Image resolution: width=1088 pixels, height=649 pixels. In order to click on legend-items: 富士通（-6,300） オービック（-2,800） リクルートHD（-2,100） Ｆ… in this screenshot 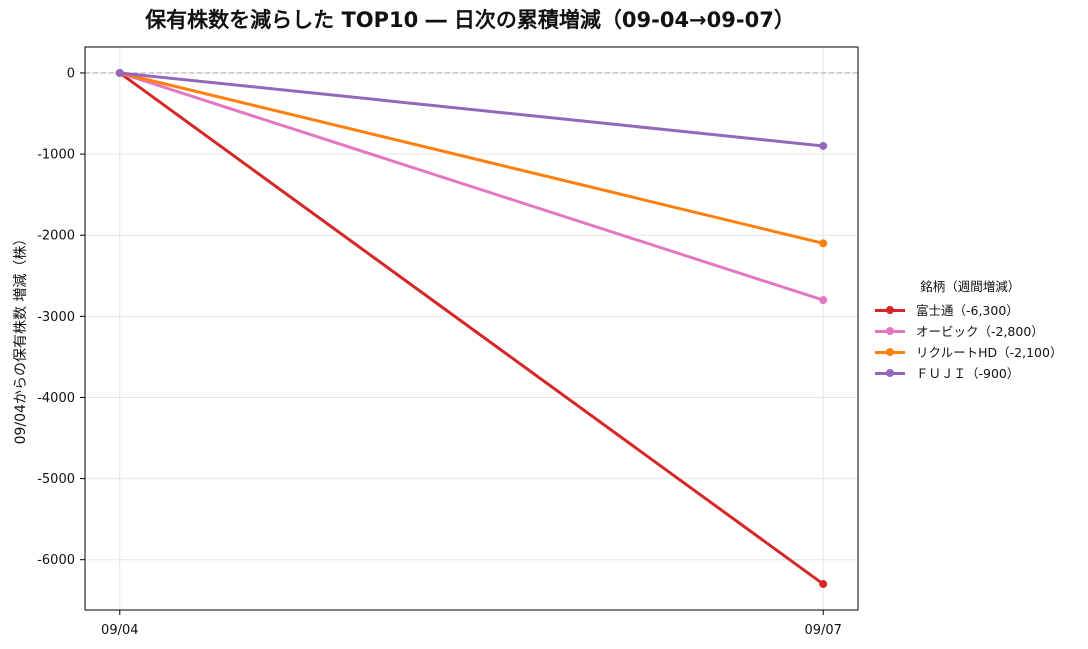, I will do `click(967, 341)`.